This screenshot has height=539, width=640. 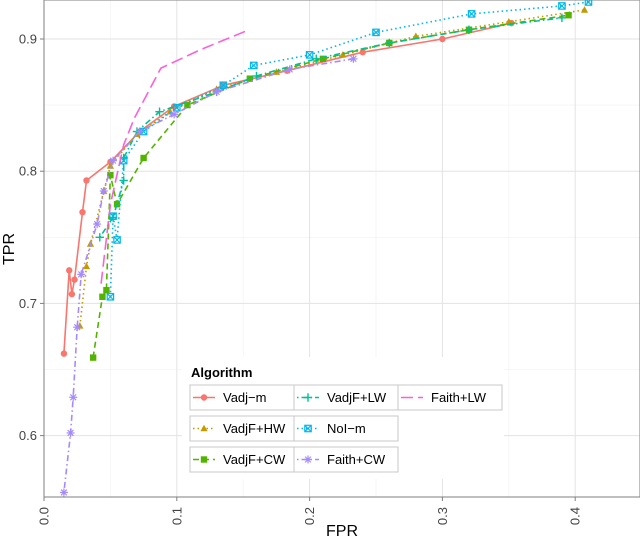 I want to click on legend-item-vadjf-cw: VadjF+CW, so click(x=242, y=459).